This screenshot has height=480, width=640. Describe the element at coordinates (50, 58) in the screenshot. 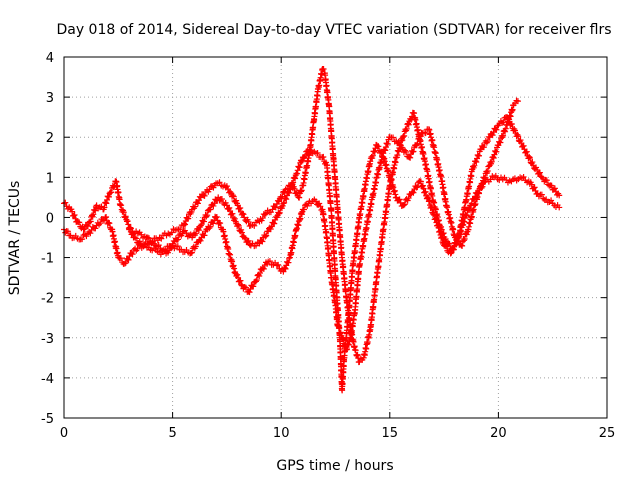

I see `y-tick-label: 4` at that location.